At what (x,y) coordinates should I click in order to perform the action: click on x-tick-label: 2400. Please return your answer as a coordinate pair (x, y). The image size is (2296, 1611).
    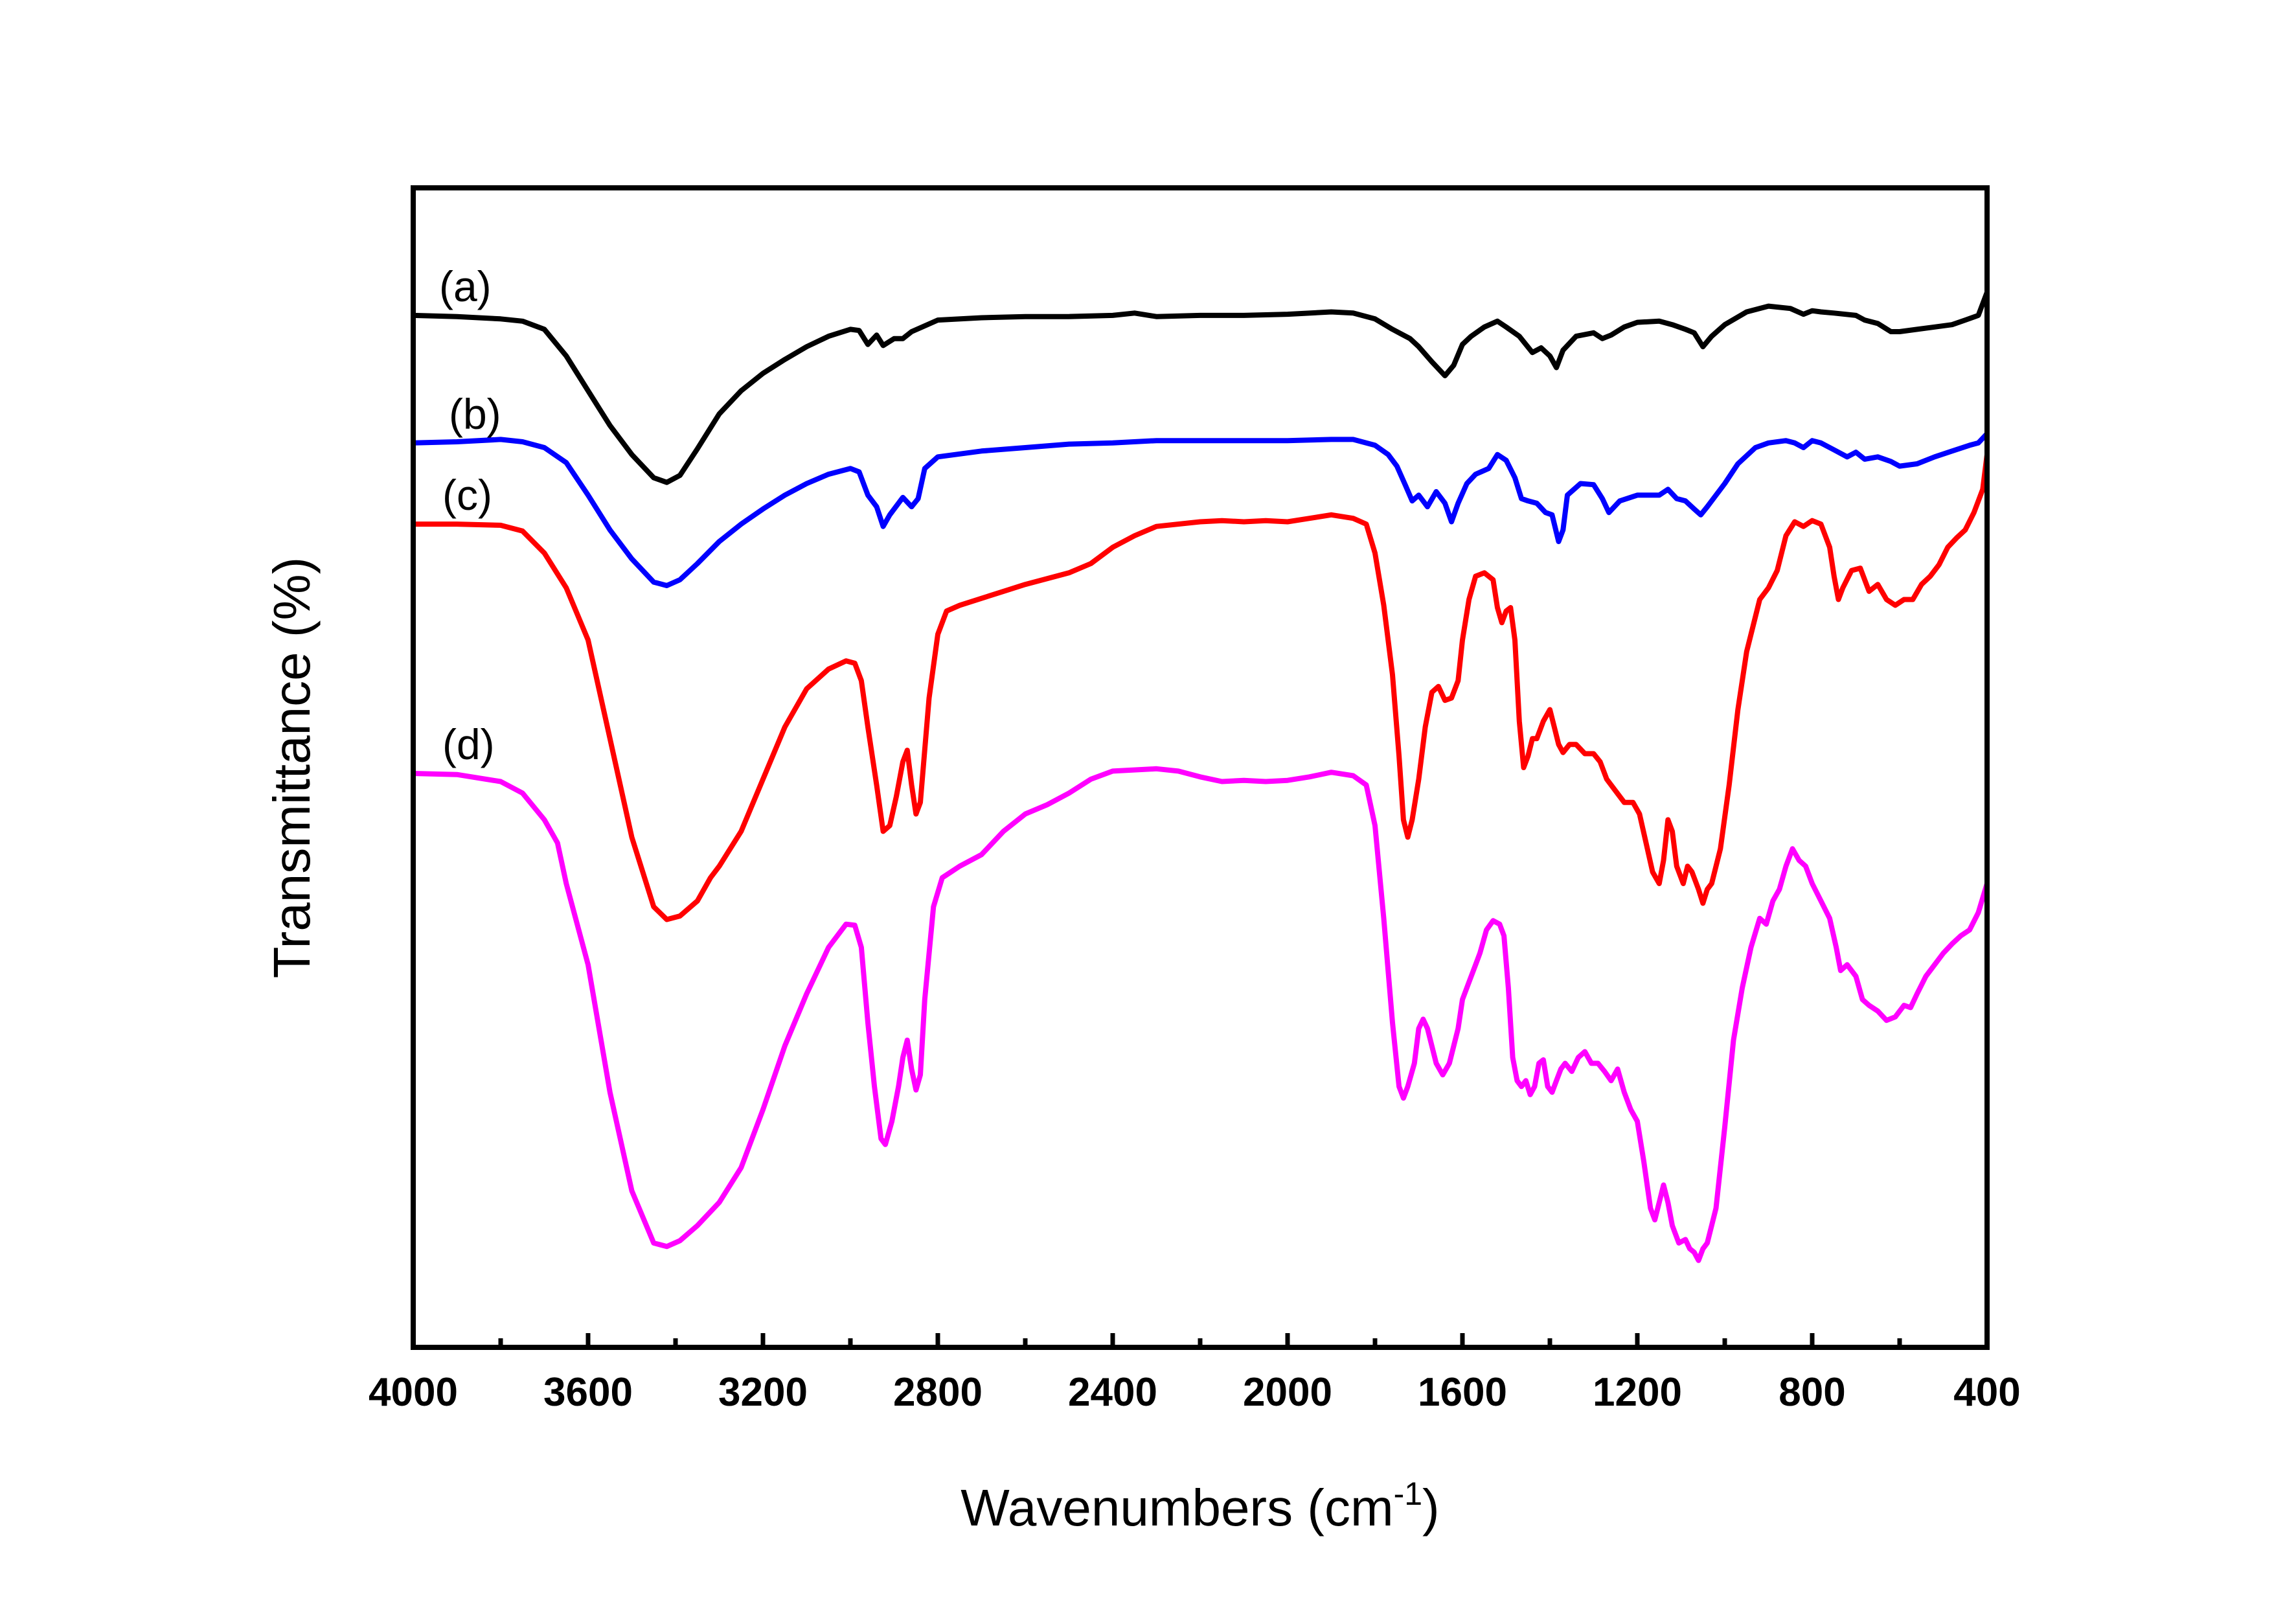
    Looking at the image, I should click on (1112, 1392).